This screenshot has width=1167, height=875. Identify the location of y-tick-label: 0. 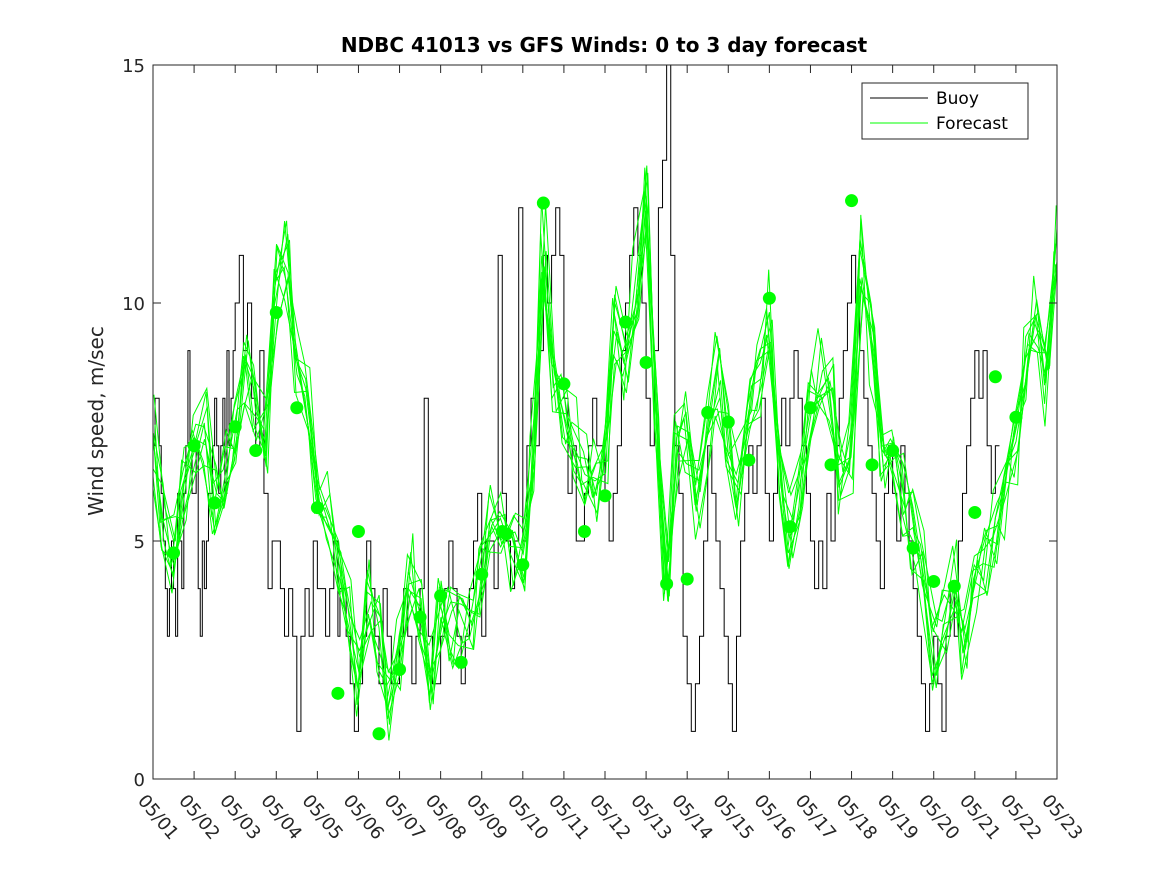
(139, 780).